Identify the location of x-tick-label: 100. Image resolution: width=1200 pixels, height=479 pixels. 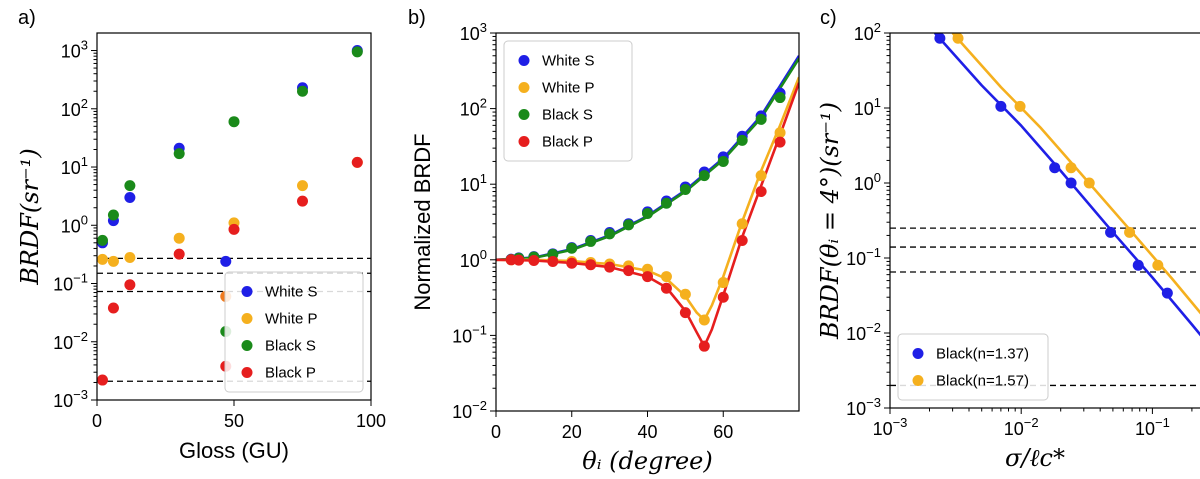
(371, 421).